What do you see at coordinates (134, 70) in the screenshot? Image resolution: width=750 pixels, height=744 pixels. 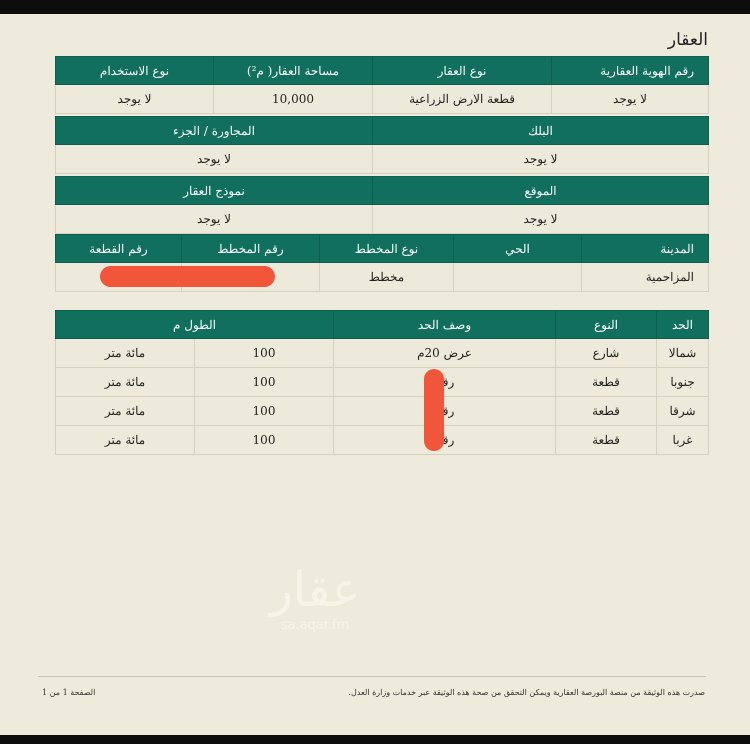 I see `header-cell: نوع الاستخدام` at bounding box center [134, 70].